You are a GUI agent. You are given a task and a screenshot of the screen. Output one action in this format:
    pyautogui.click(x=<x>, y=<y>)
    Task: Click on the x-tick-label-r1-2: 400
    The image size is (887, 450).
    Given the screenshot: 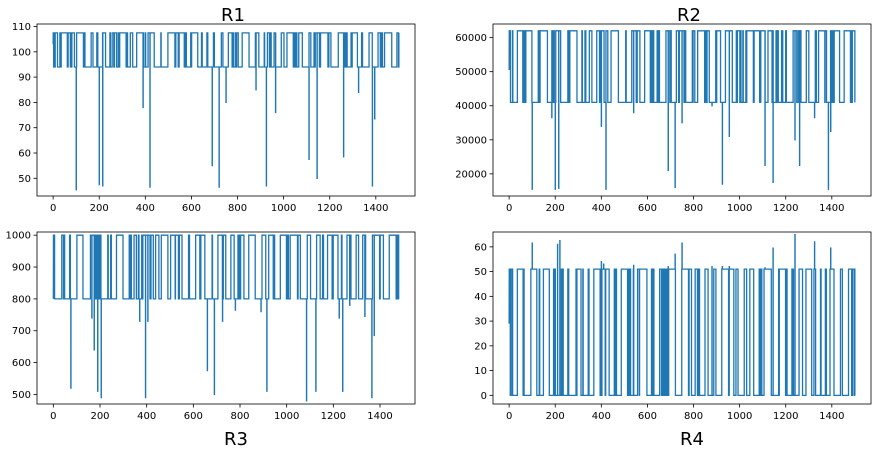 What is the action you would take?
    pyautogui.click(x=145, y=208)
    